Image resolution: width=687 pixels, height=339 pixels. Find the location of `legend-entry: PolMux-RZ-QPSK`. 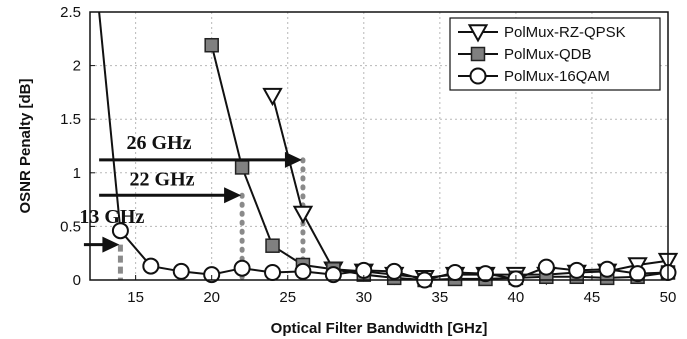

legend-entry: PolMux-RZ-QPSK is located at coordinates (565, 32).